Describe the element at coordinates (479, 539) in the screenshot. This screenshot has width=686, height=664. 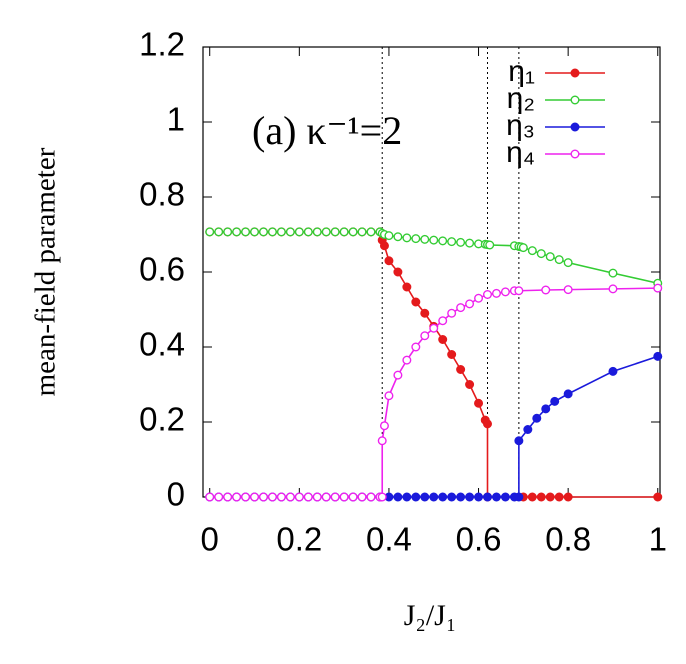
I see `x-tick-label: 0.6` at that location.